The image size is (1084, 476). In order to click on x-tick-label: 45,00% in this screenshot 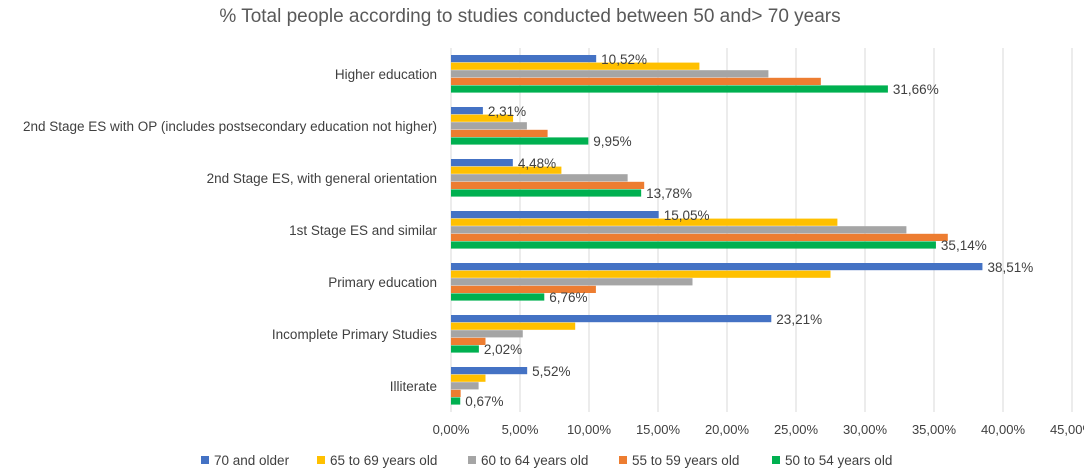, I will do `click(1067, 429)`.